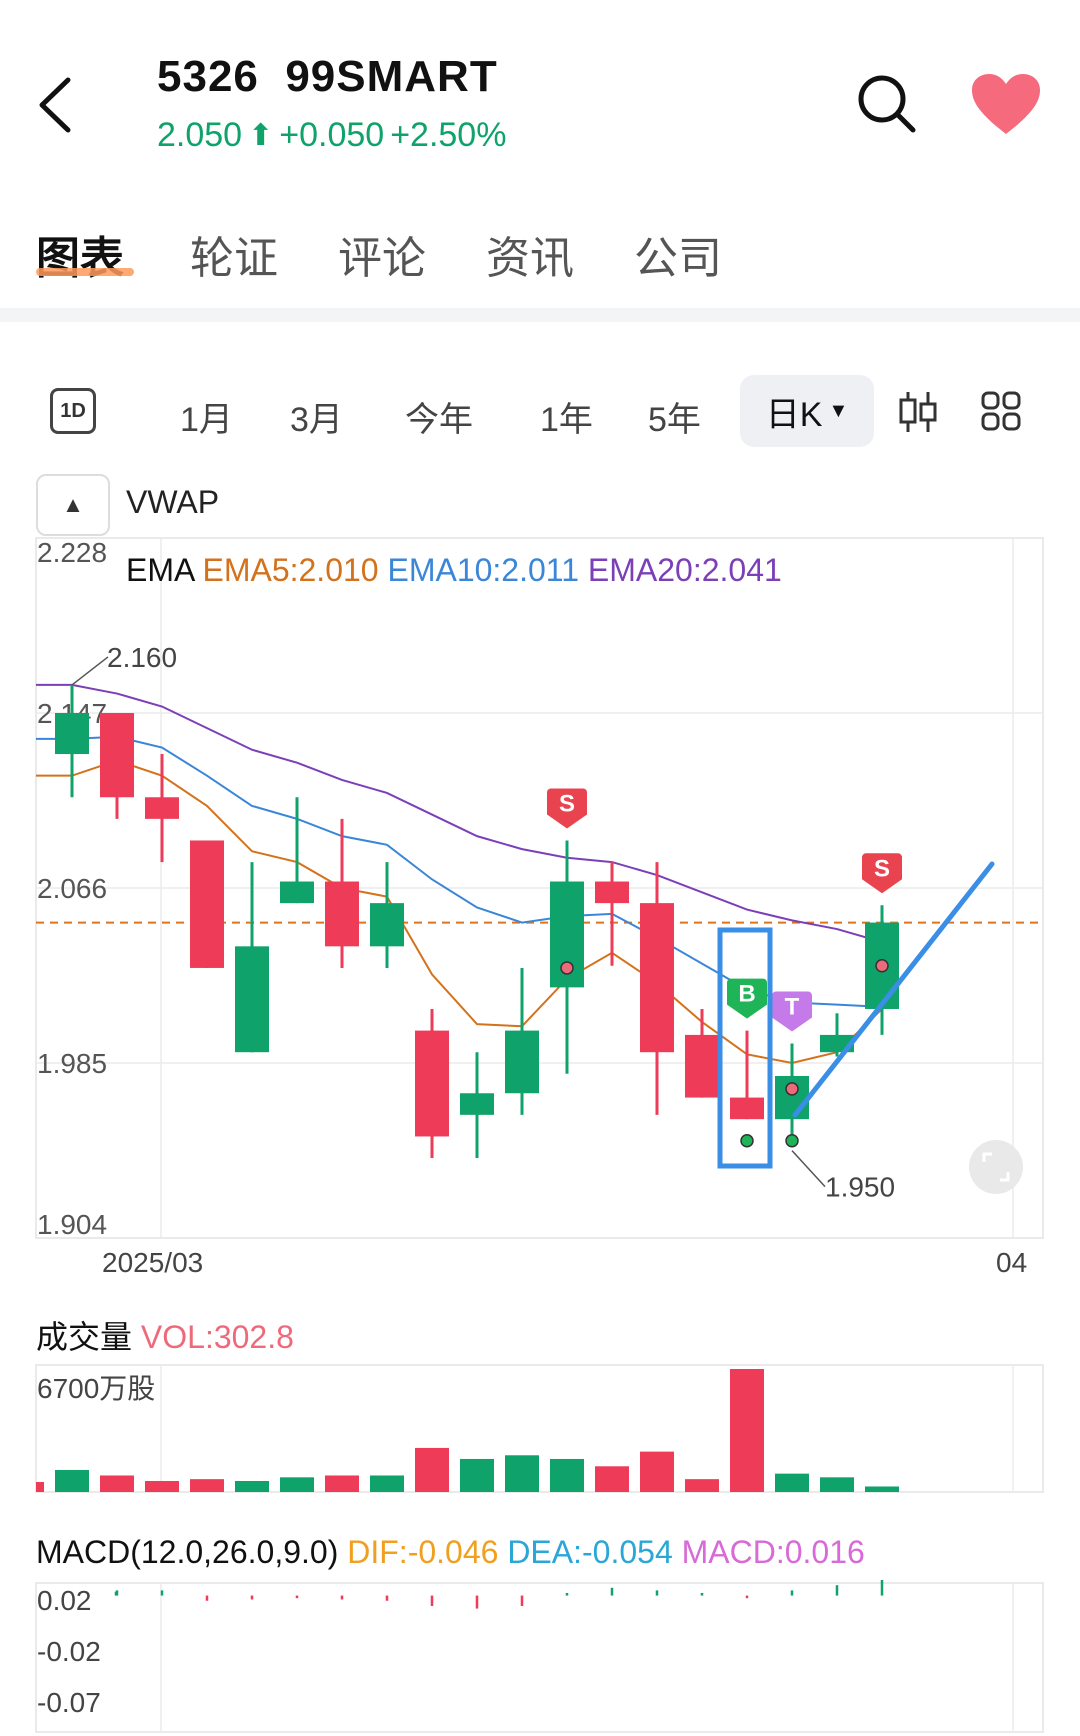 The image size is (1080, 1736). Describe the element at coordinates (234, 258) in the screenshot. I see `tab-warrants: 轮证` at that location.